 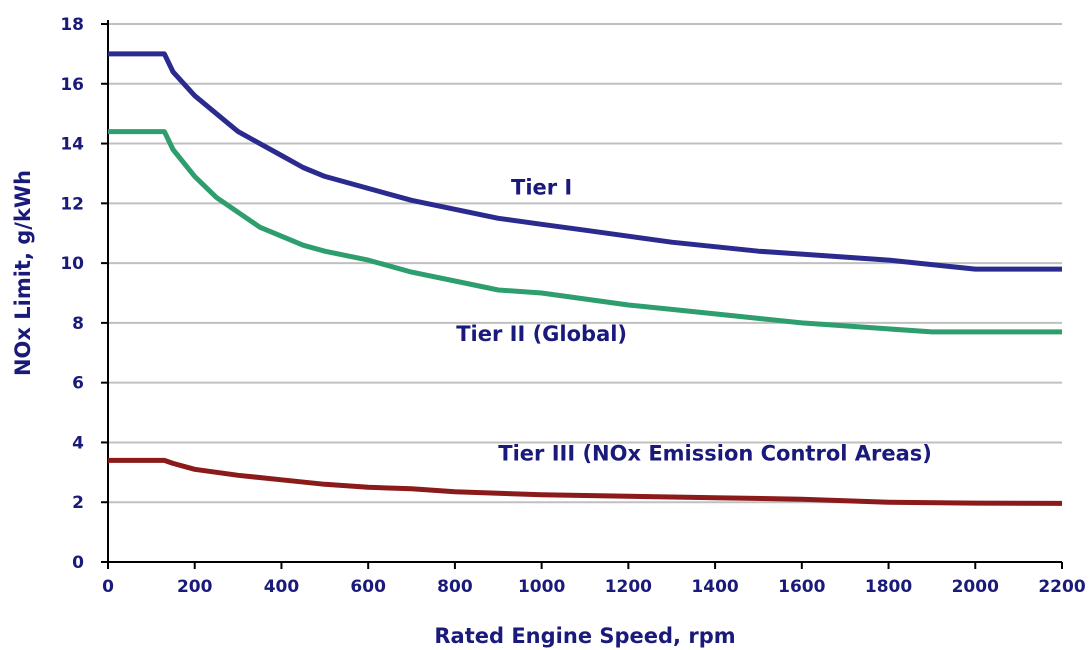 What do you see at coordinates (888, 587) in the screenshot?
I see `x-tick-label-1800: 1800` at bounding box center [888, 587].